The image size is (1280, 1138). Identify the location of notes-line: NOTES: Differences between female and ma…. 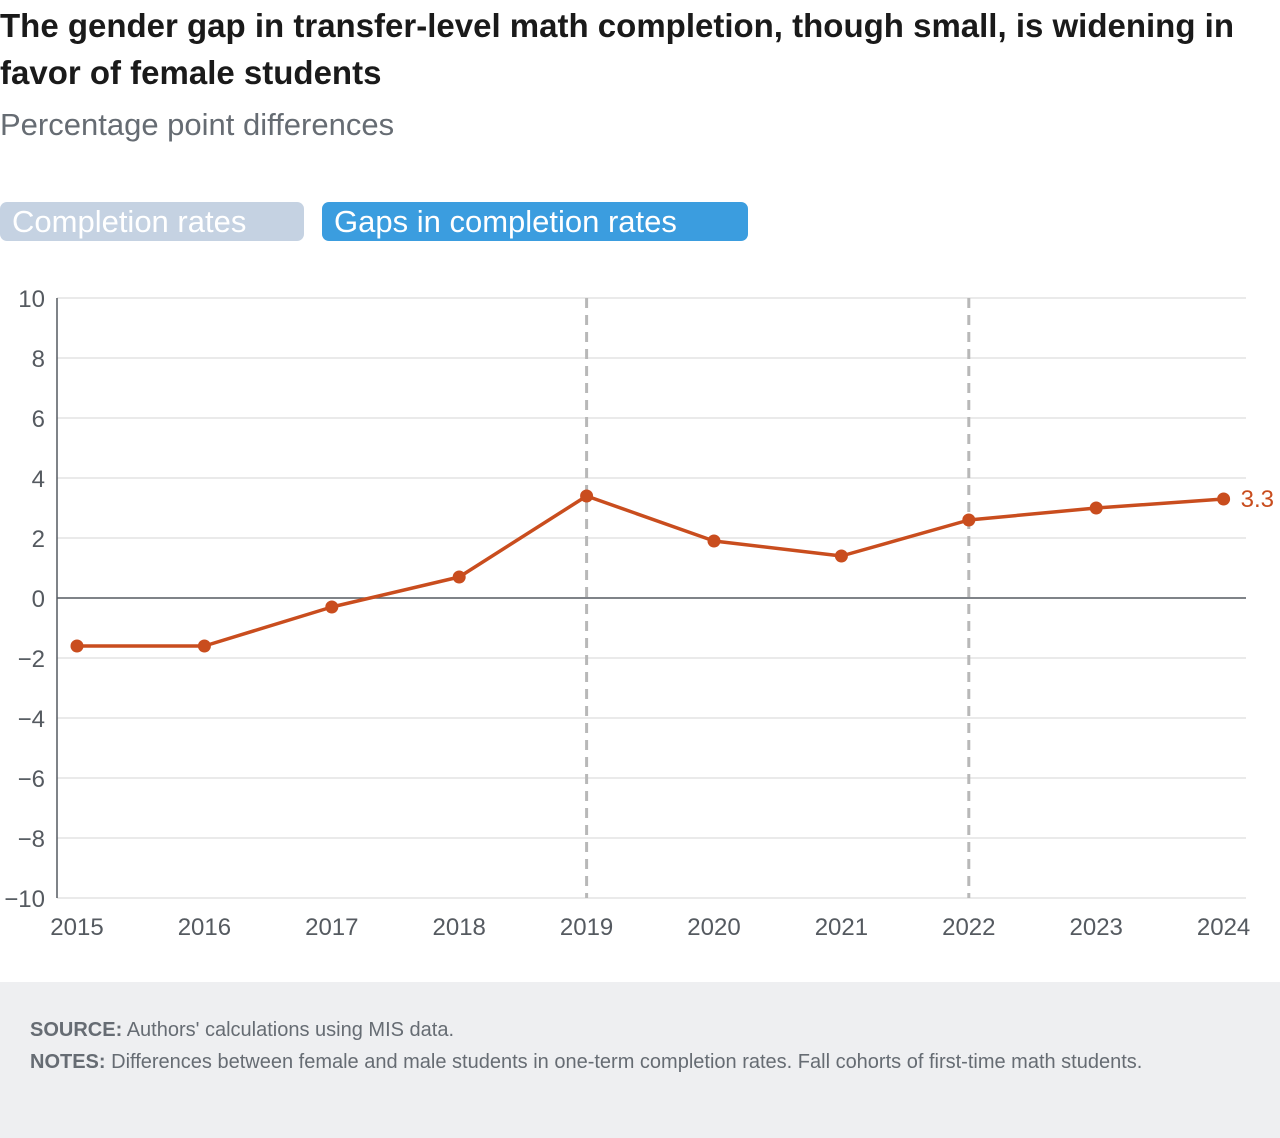
(640, 1062).